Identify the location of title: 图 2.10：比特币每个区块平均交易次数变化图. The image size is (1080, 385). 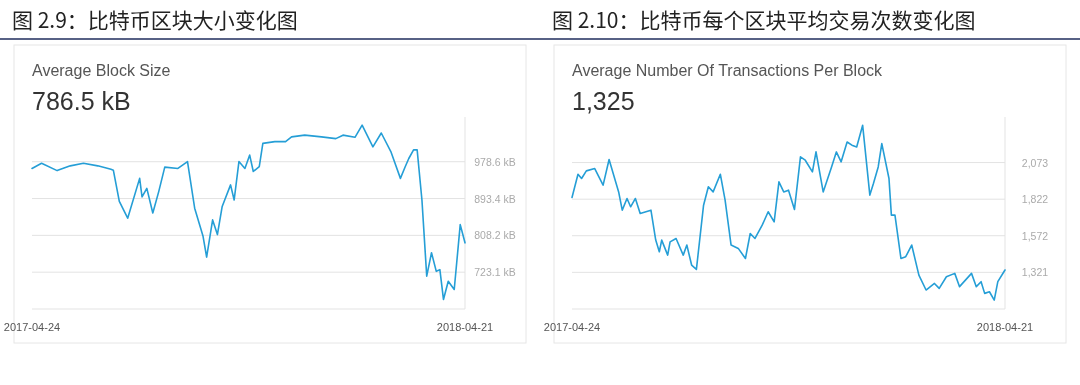
(764, 19).